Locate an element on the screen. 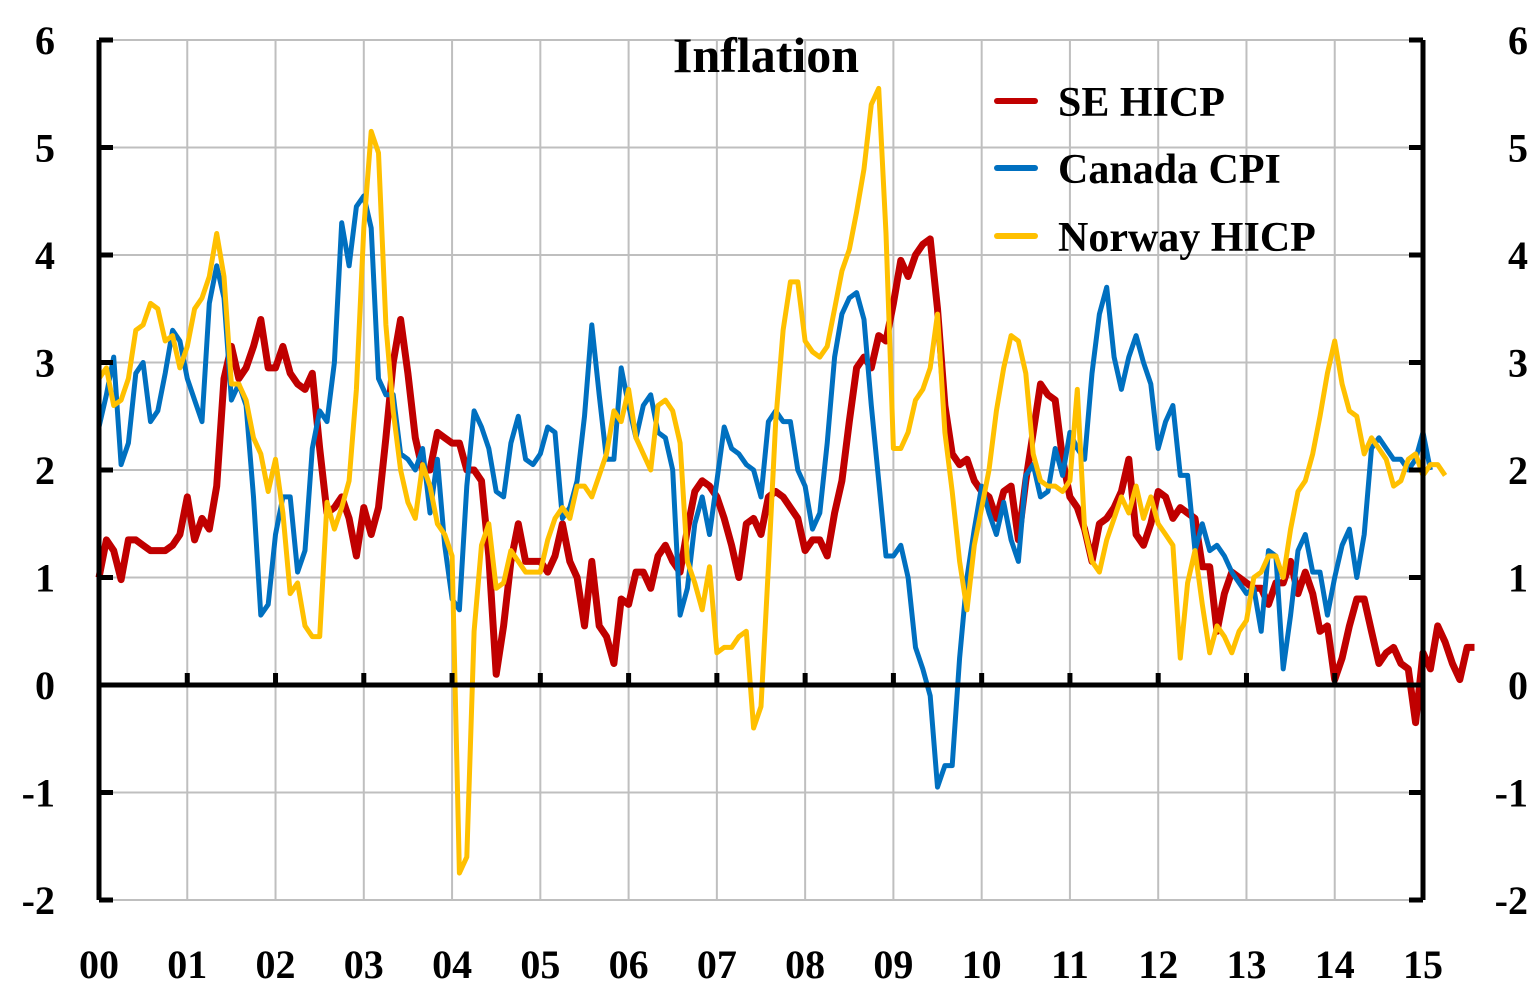 The height and width of the screenshot is (998, 1531). y-tick-label-right: 0 is located at coordinates (1518, 685).